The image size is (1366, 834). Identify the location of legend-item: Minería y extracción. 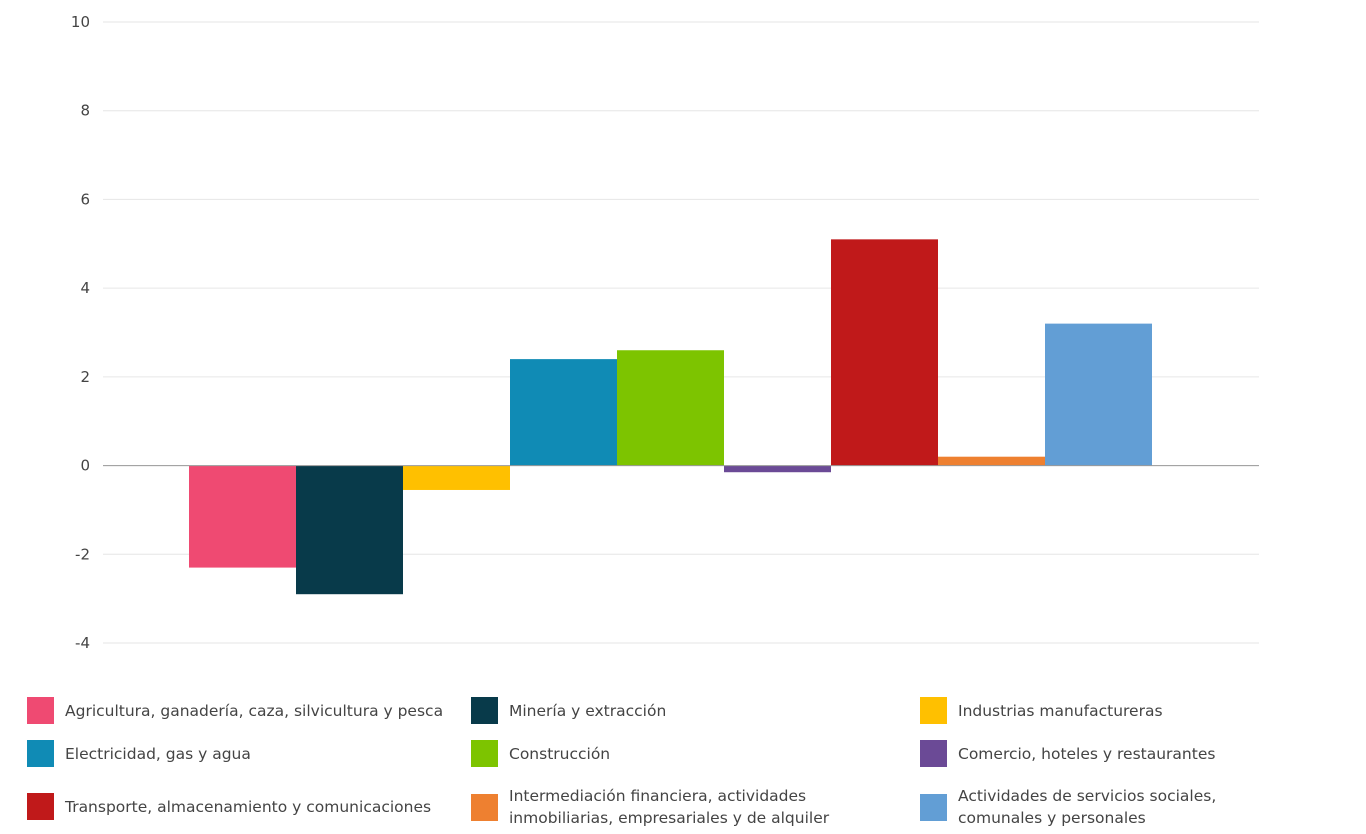
(568, 710).